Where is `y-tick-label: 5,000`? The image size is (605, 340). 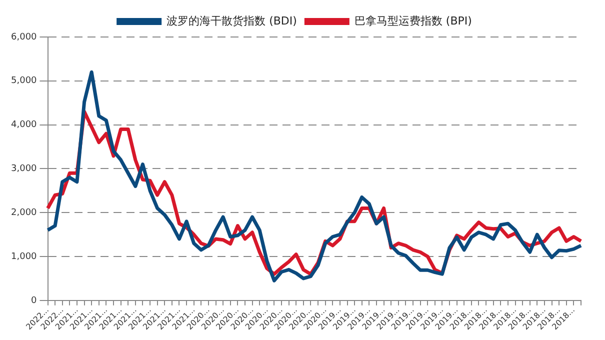 y-tick-label: 5,000 is located at coordinates (24, 81).